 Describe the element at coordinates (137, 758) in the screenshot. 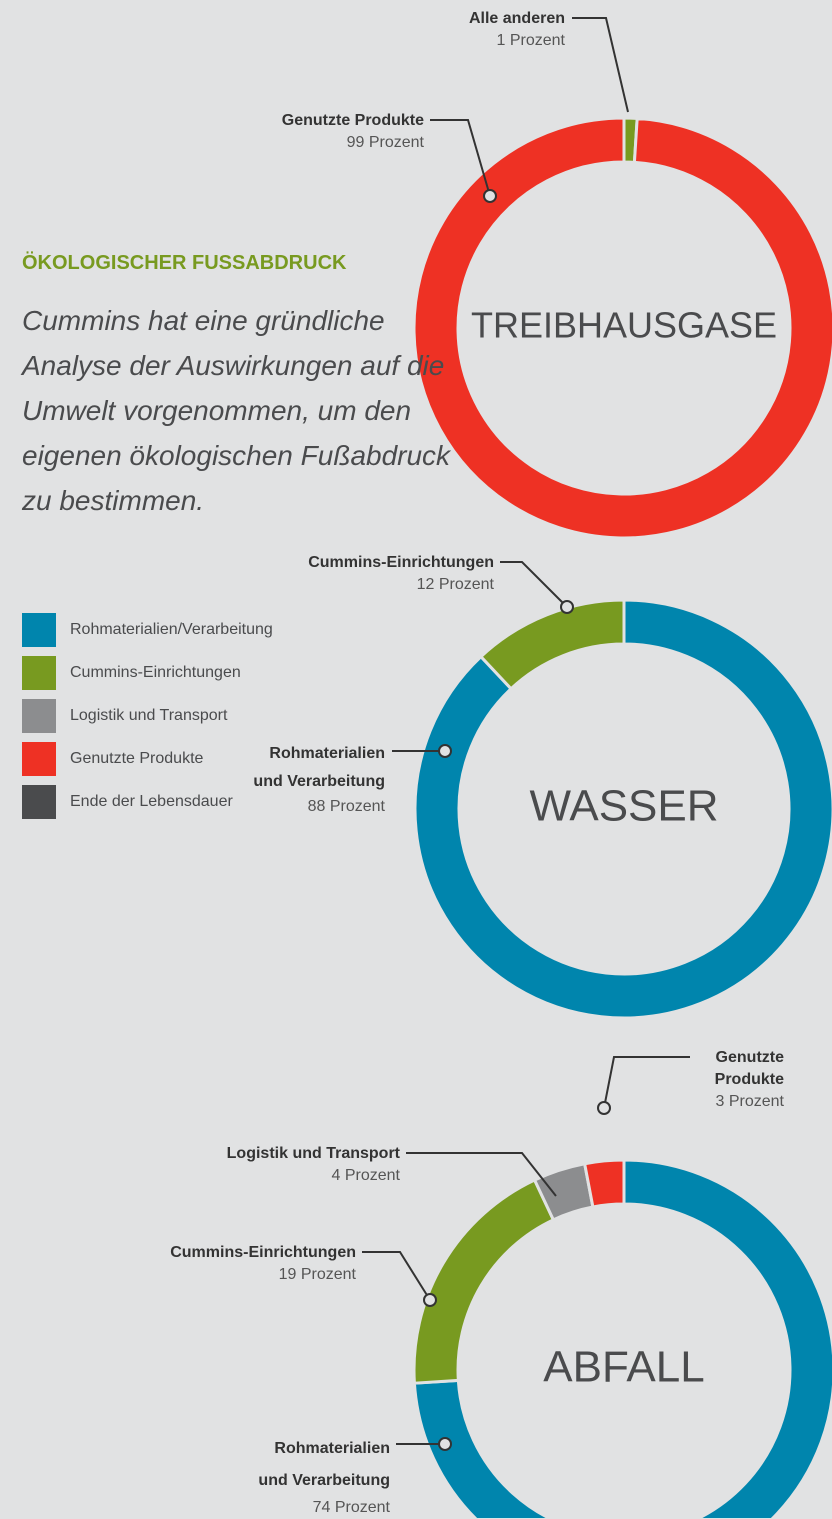

I see `legend-label: Genutzte Produkte` at that location.